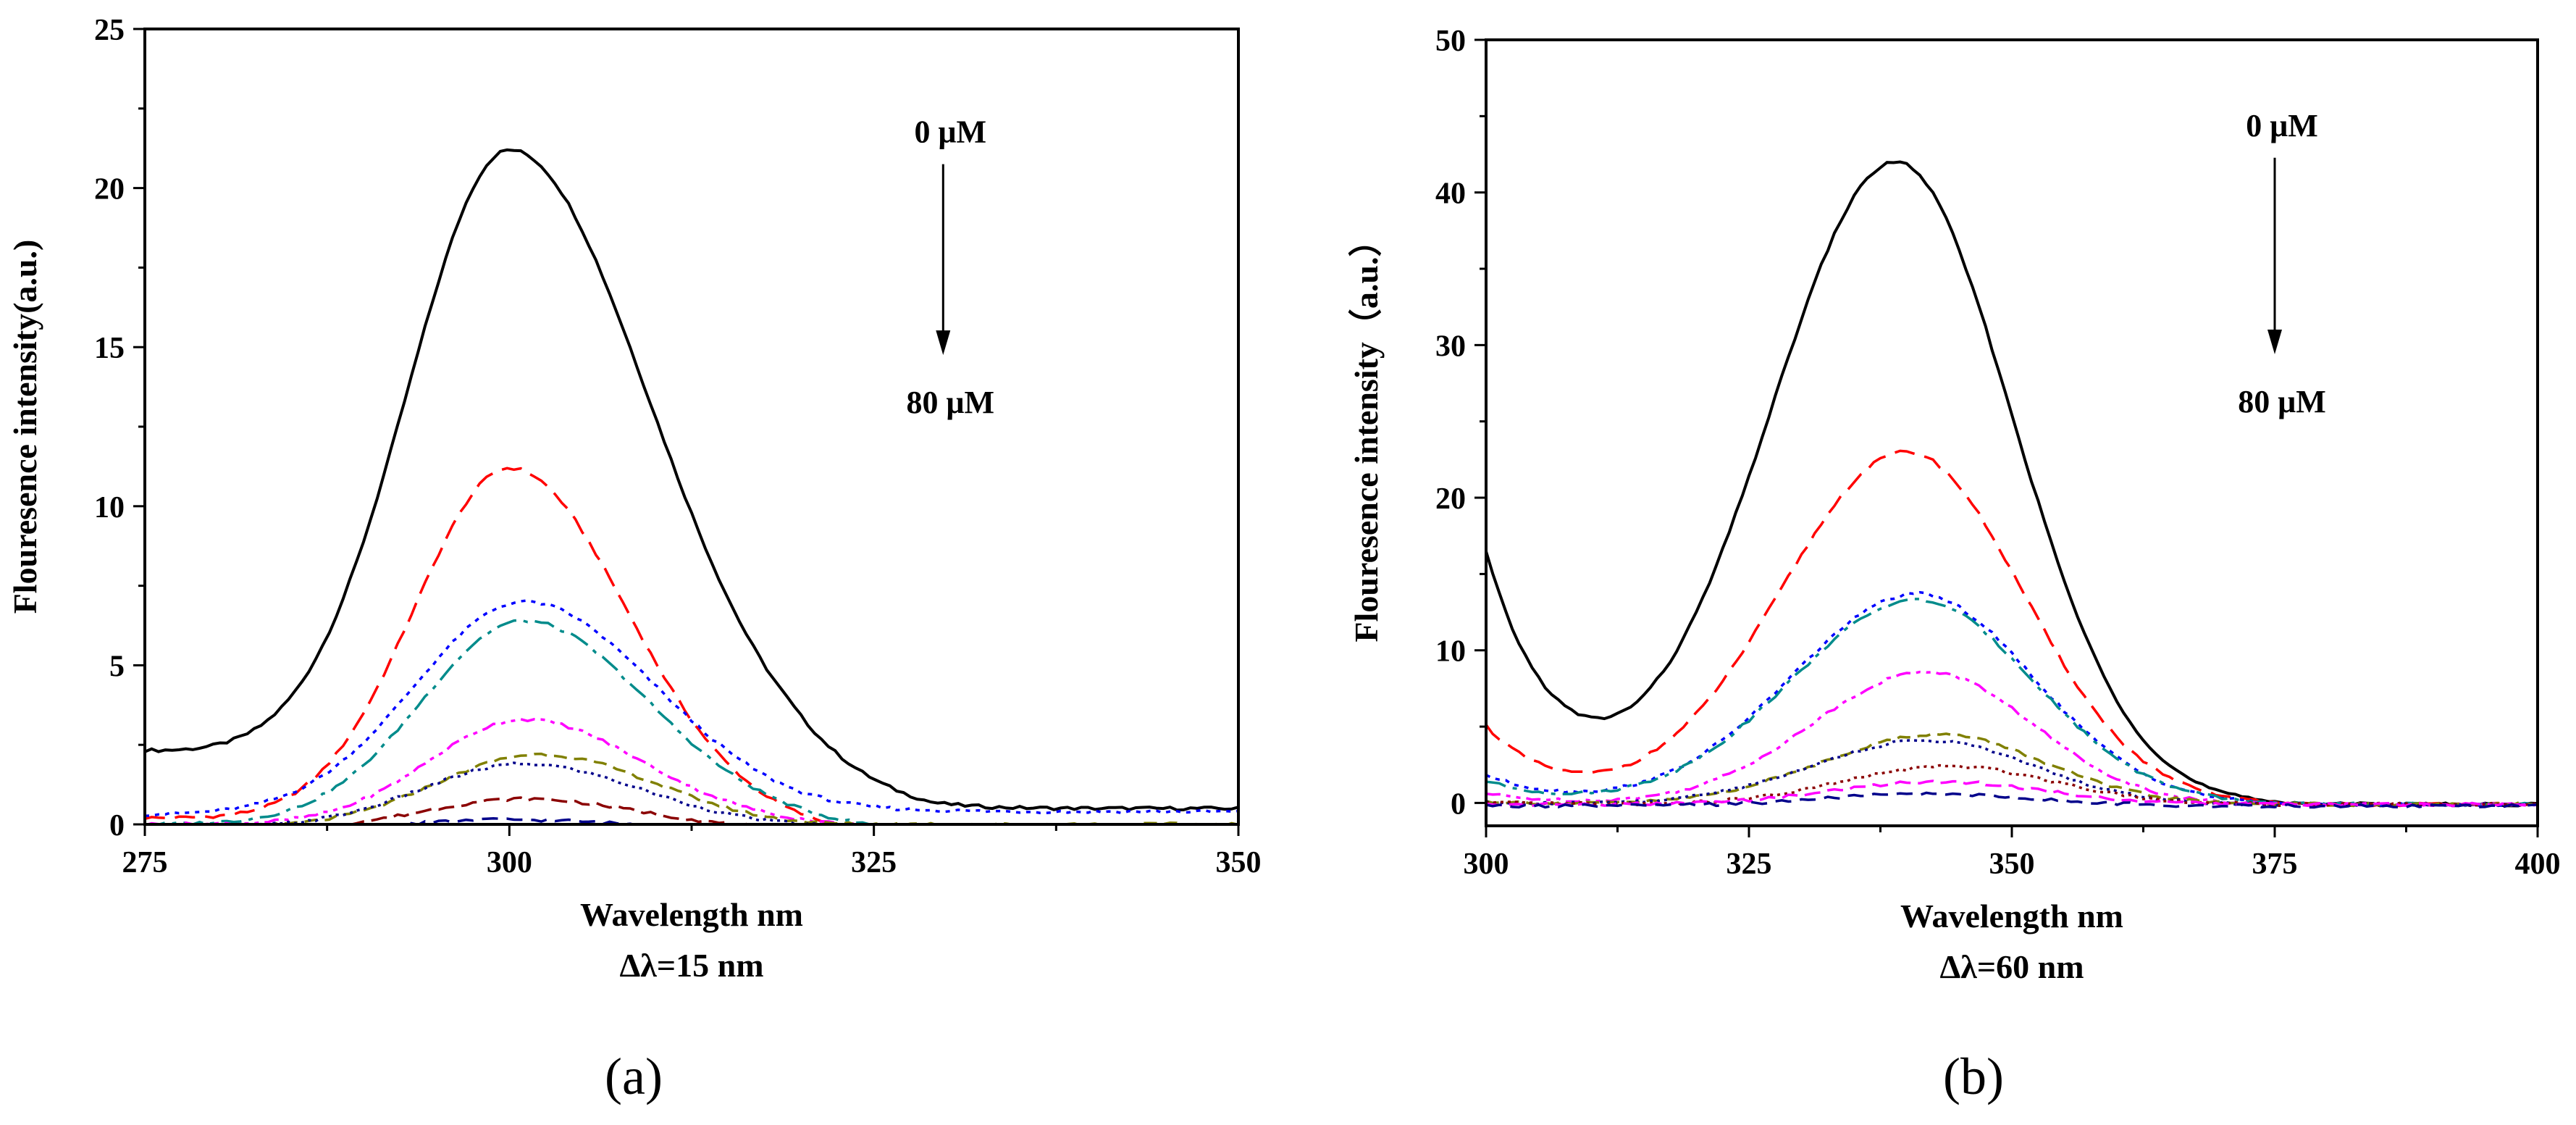 This screenshot has width=2576, height=1125. Describe the element at coordinates (109, 189) in the screenshot. I see `panel-a-y-tick-label: 20` at that location.